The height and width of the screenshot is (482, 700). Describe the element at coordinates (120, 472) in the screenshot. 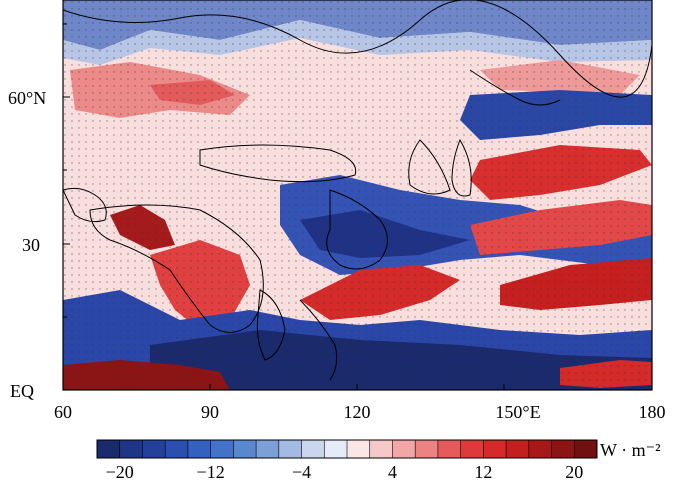

I see `colorbar-tick-label: −20` at that location.